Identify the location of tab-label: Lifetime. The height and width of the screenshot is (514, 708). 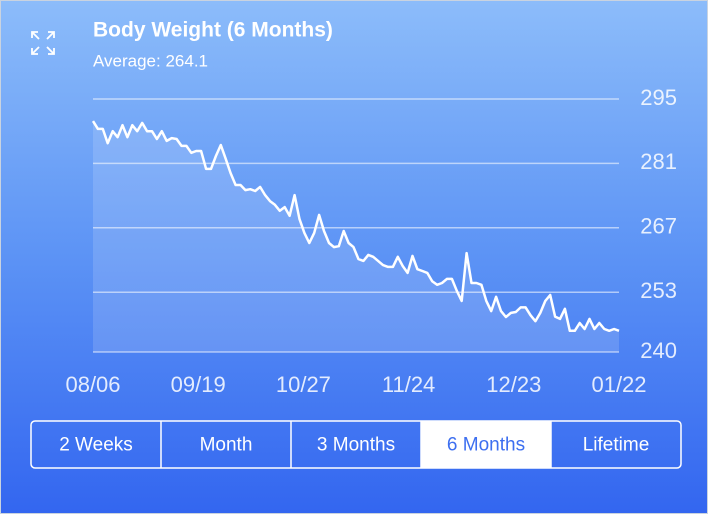
(616, 445).